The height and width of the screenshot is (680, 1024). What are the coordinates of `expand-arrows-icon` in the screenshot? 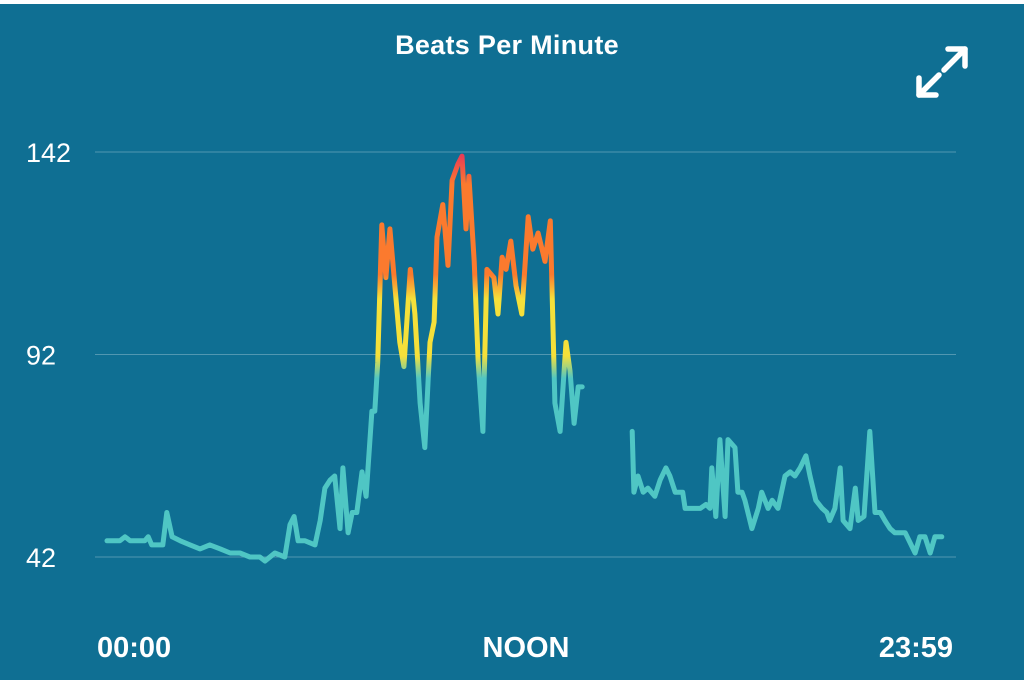 It's located at (942, 72).